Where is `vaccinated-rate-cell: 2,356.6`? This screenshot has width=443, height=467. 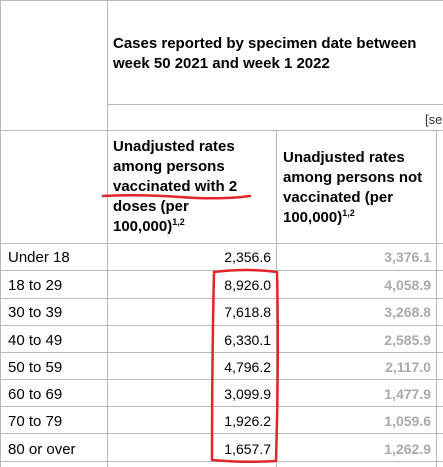
vaccinated-rate-cell: 2,356.6 is located at coordinates (247, 257).